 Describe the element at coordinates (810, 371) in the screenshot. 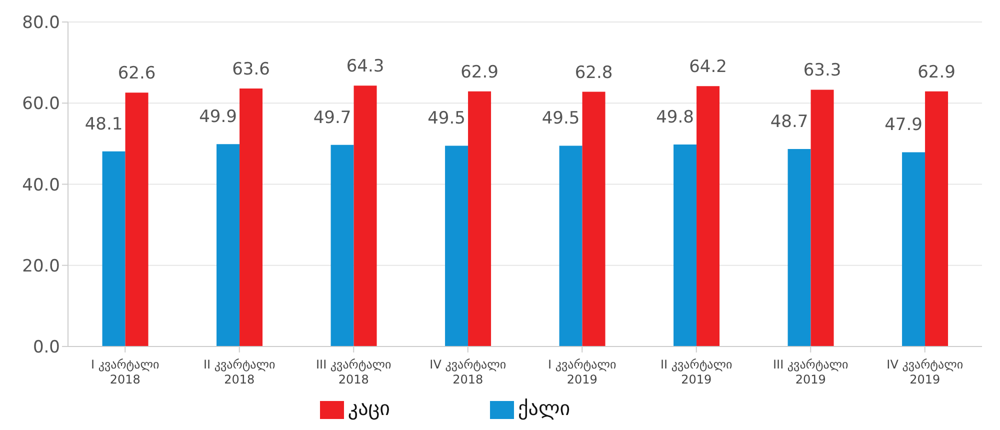

I see `x-tick-label: III კვარტალი 2019` at that location.